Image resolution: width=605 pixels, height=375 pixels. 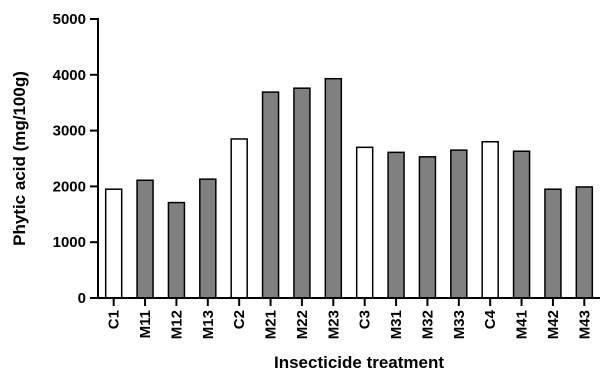 I want to click on x-tick-label: C1, so click(x=114, y=319).